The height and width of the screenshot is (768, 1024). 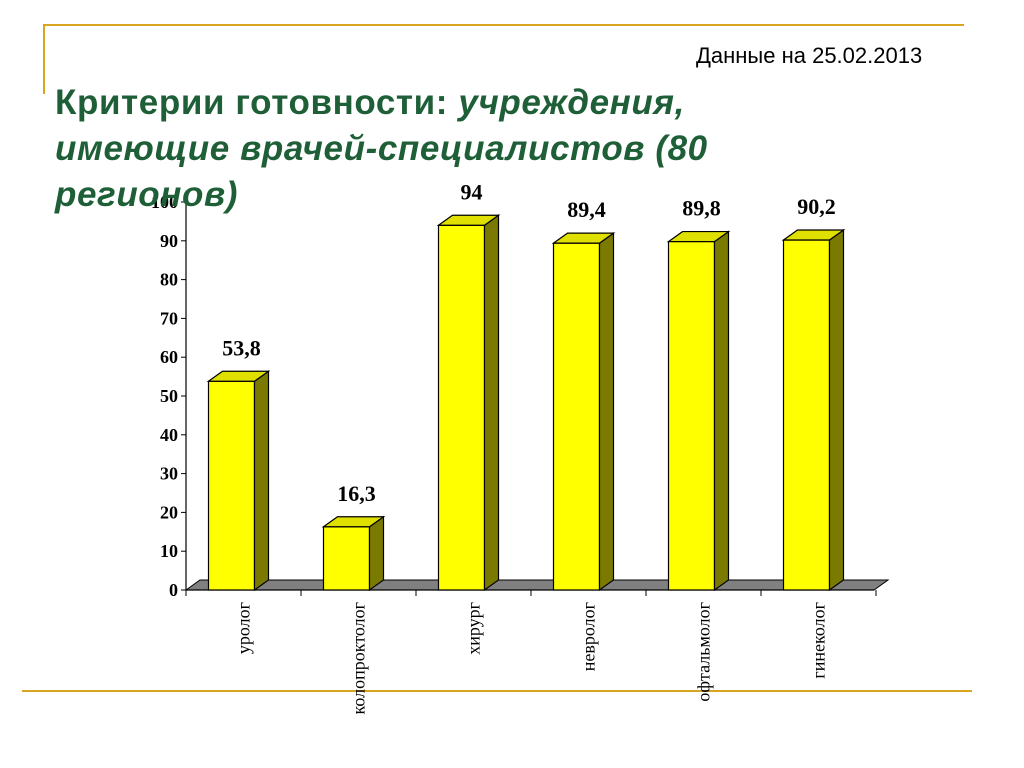 I want to click on y-tick-label: 0, so click(x=173, y=590).